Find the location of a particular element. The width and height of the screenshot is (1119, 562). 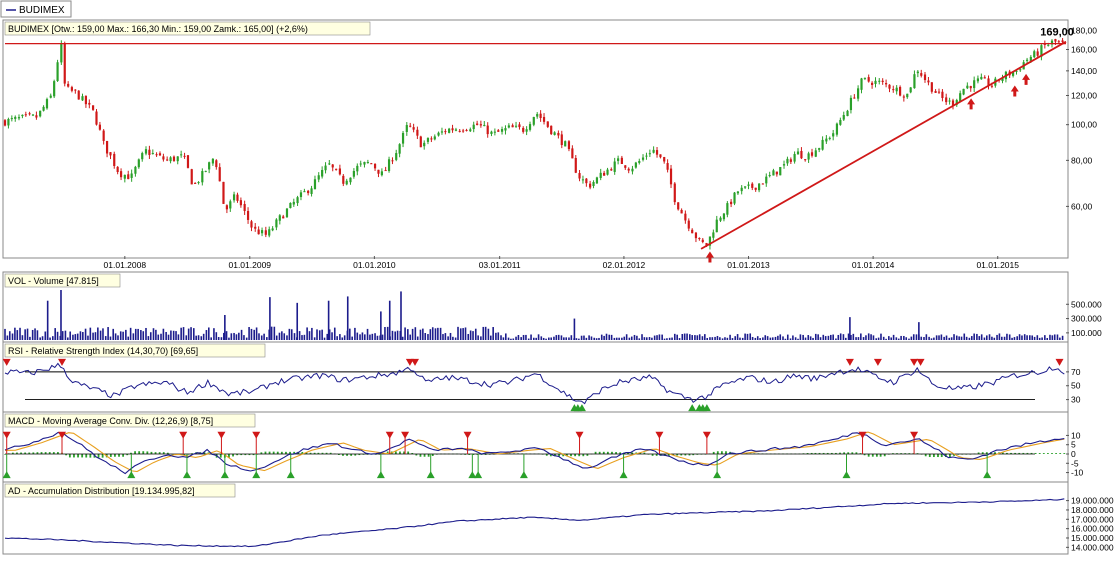

rsi-sell-marker is located at coordinates (414, 362).